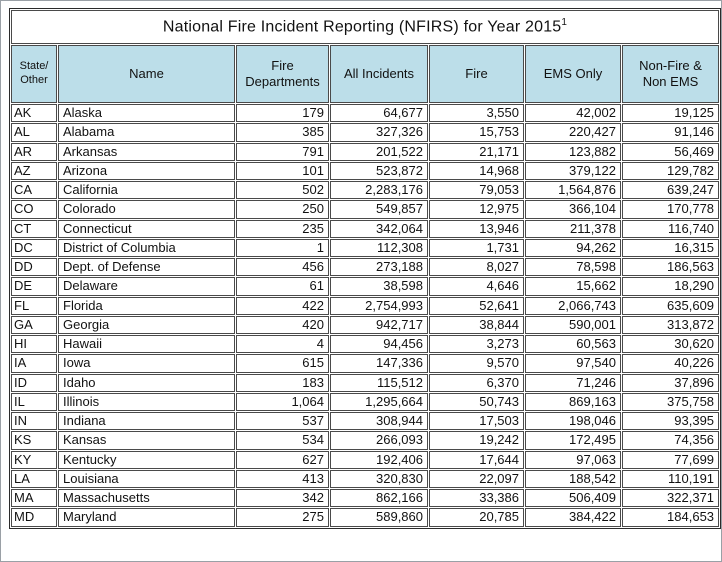 The image size is (722, 562). Describe the element at coordinates (282, 247) in the screenshot. I see `fire-departments-cell: 1` at that location.